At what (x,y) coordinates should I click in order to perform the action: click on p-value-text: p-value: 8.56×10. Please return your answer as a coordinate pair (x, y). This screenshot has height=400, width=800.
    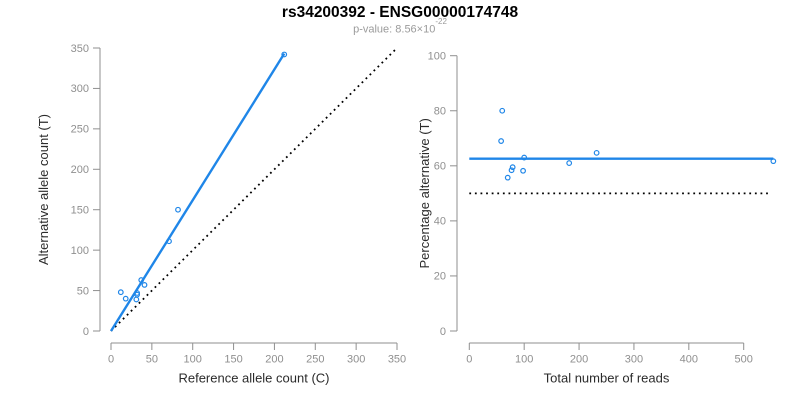
    Looking at the image, I should click on (394, 29).